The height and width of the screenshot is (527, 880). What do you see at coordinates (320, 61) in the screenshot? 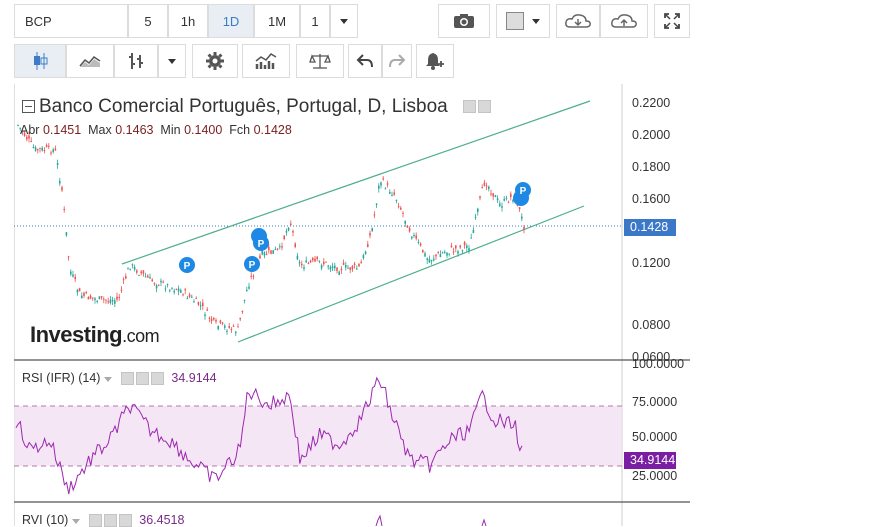
I see `compare-button` at bounding box center [320, 61].